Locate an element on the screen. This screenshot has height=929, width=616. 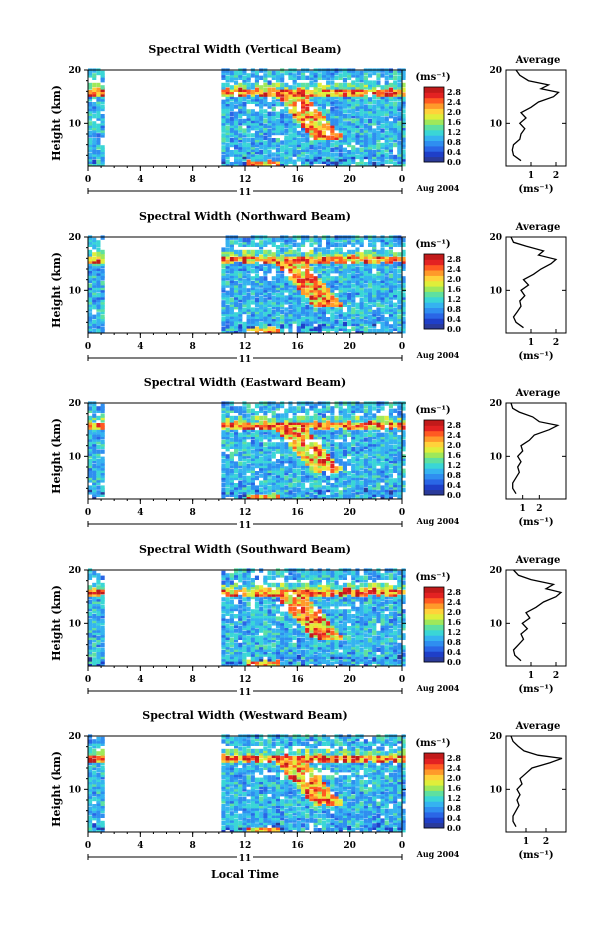
heatmap-cells is located at coordinates (247, 284).